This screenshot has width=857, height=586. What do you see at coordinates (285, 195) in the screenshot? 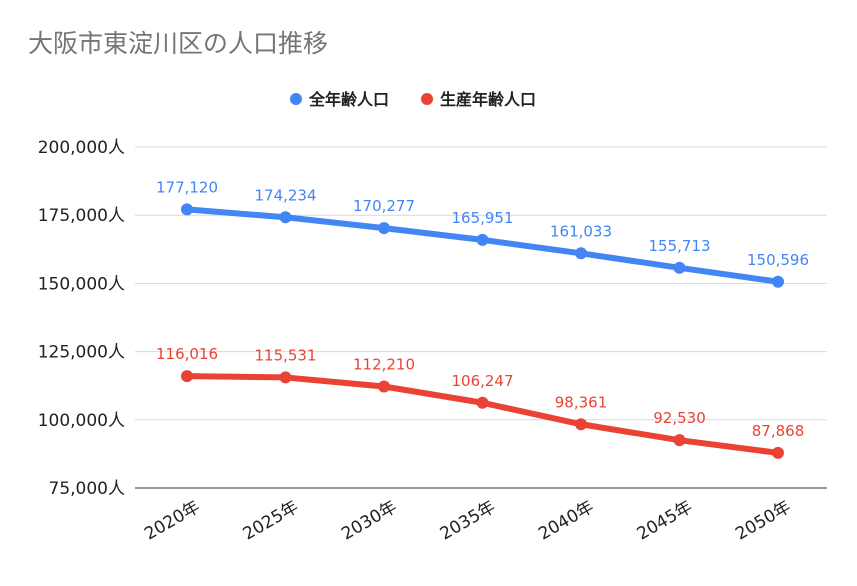
I see `data-label: 174,234` at bounding box center [285, 195].